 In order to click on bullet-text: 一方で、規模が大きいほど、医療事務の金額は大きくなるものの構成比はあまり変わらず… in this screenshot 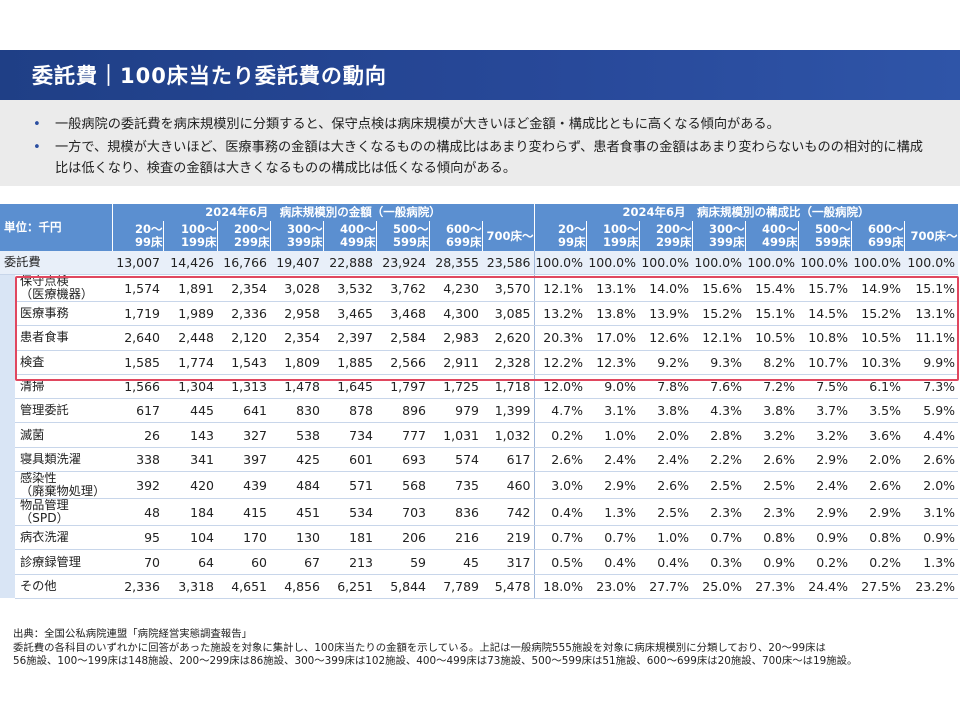, I will do `click(489, 158)`.